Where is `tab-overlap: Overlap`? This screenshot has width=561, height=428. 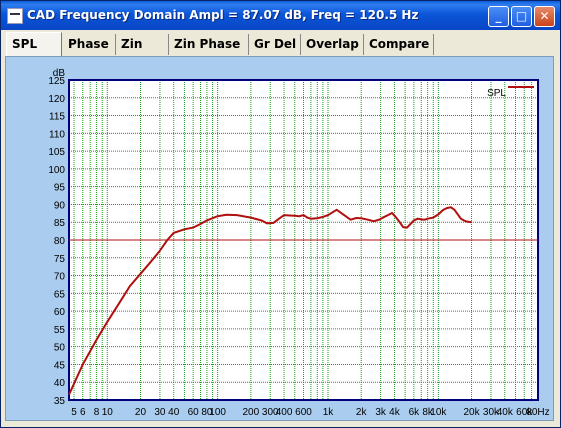 tab-overlap: Overlap is located at coordinates (332, 44).